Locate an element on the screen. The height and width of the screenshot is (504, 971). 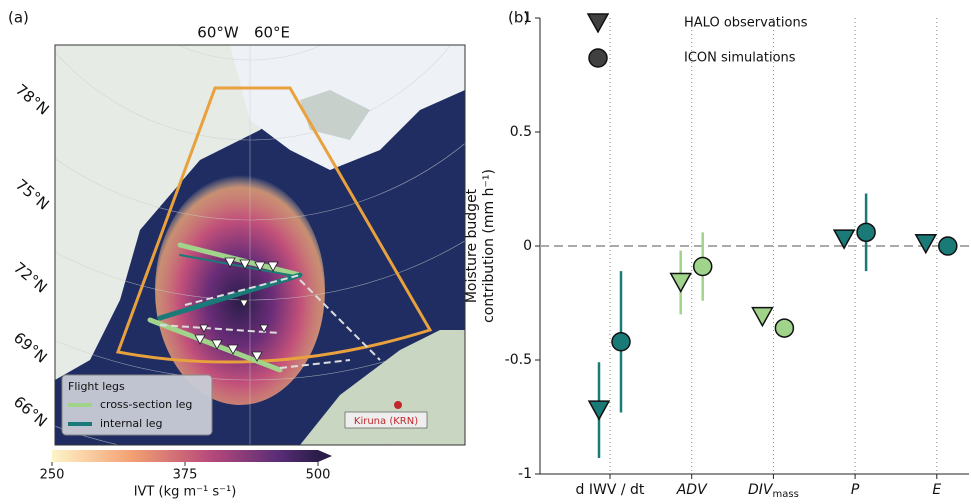
panel-label: (a) is located at coordinates (18, 18).